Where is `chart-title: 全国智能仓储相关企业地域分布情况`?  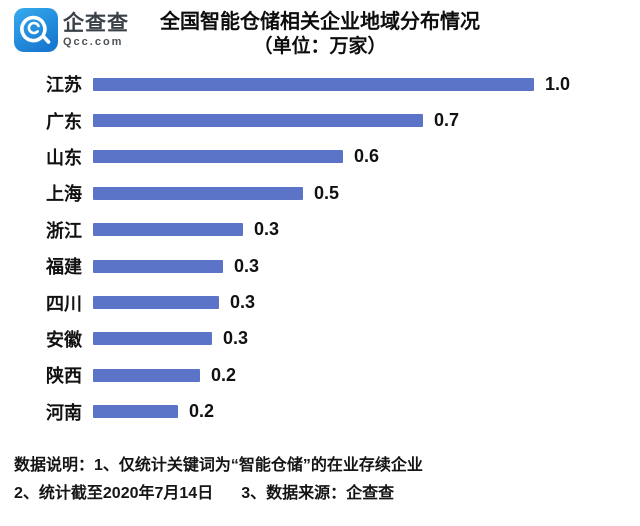
chart-title: 全国智能仓储相关企业地域分布情况 is located at coordinates (320, 22).